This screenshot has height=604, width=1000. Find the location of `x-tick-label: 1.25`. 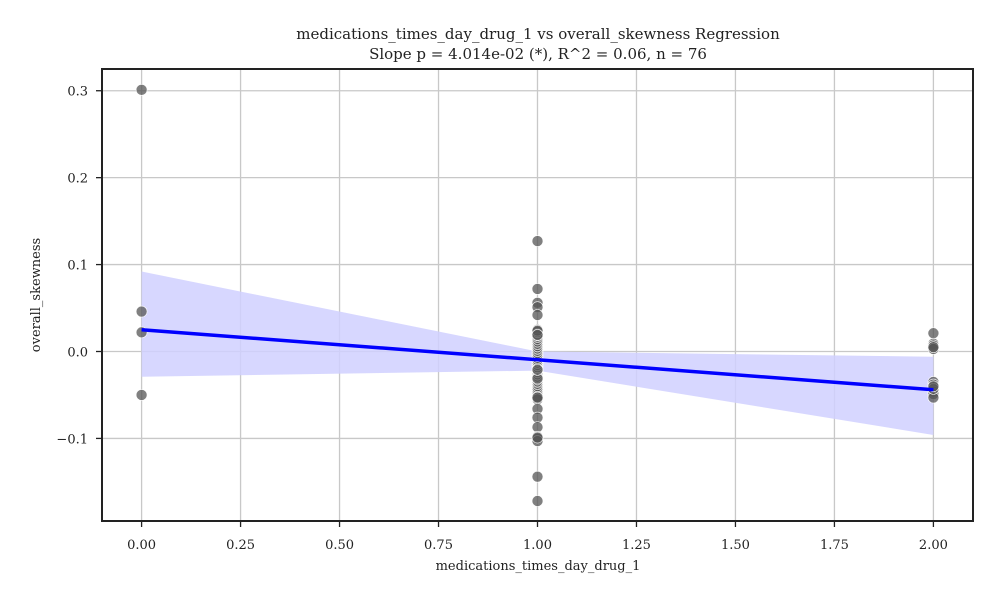

x-tick-label: 1.25 is located at coordinates (636, 545).